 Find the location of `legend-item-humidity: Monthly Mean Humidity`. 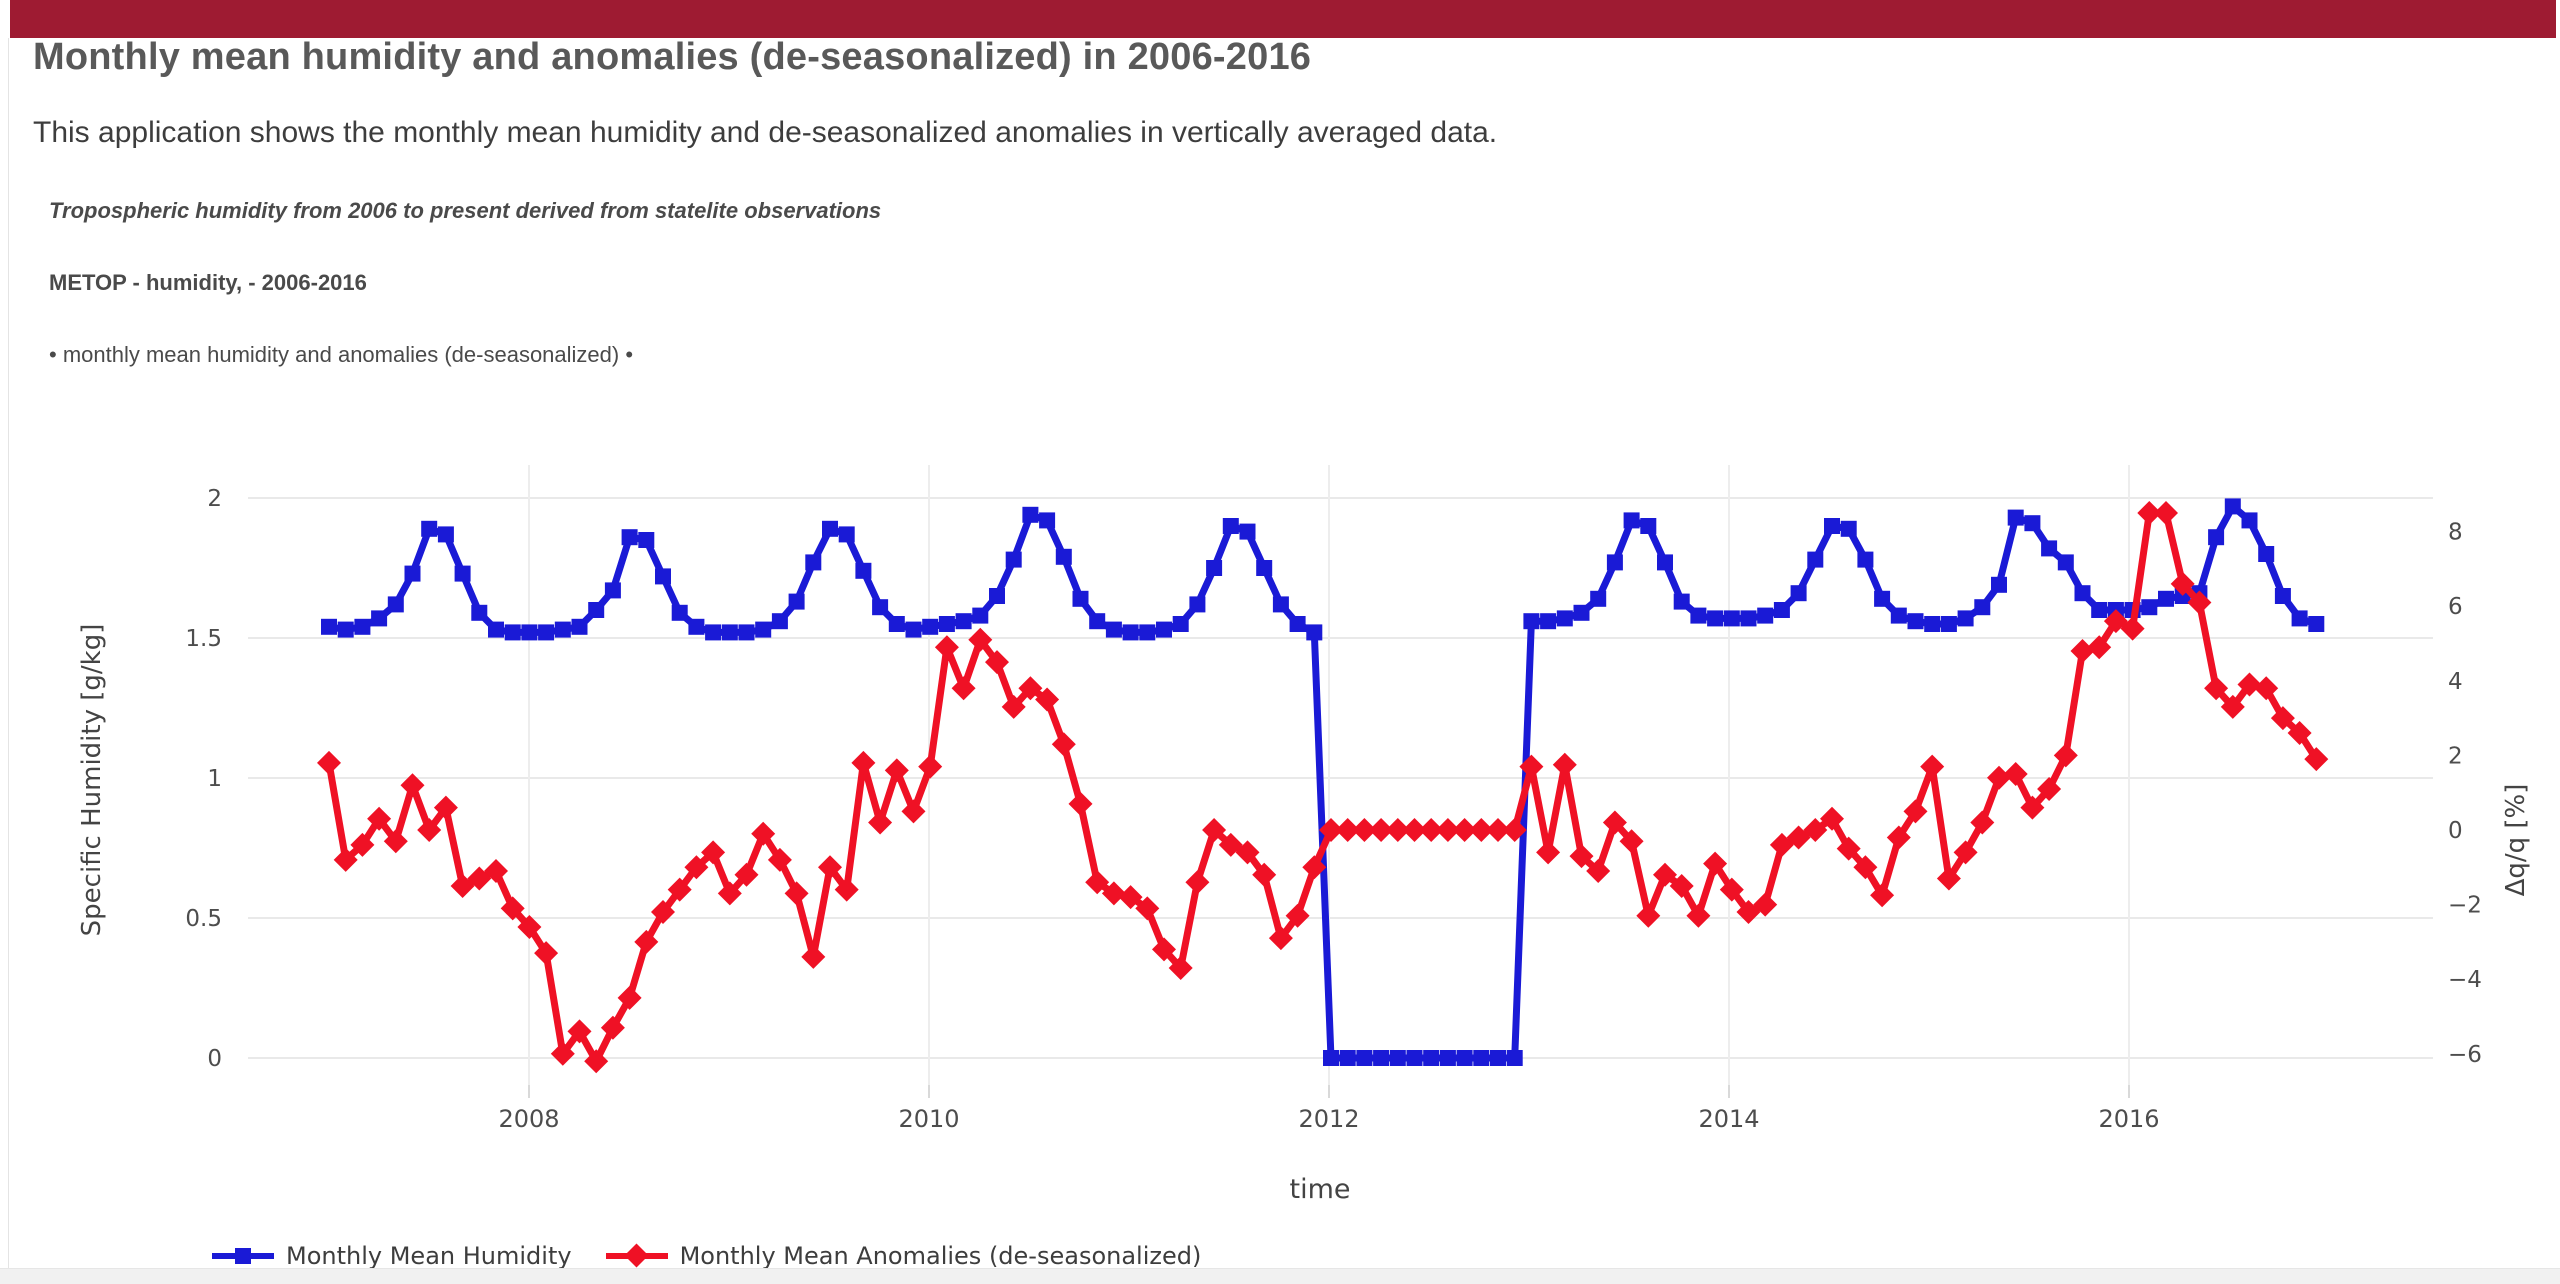

legend-item-humidity: Monthly Mean Humidity is located at coordinates (392, 1256).